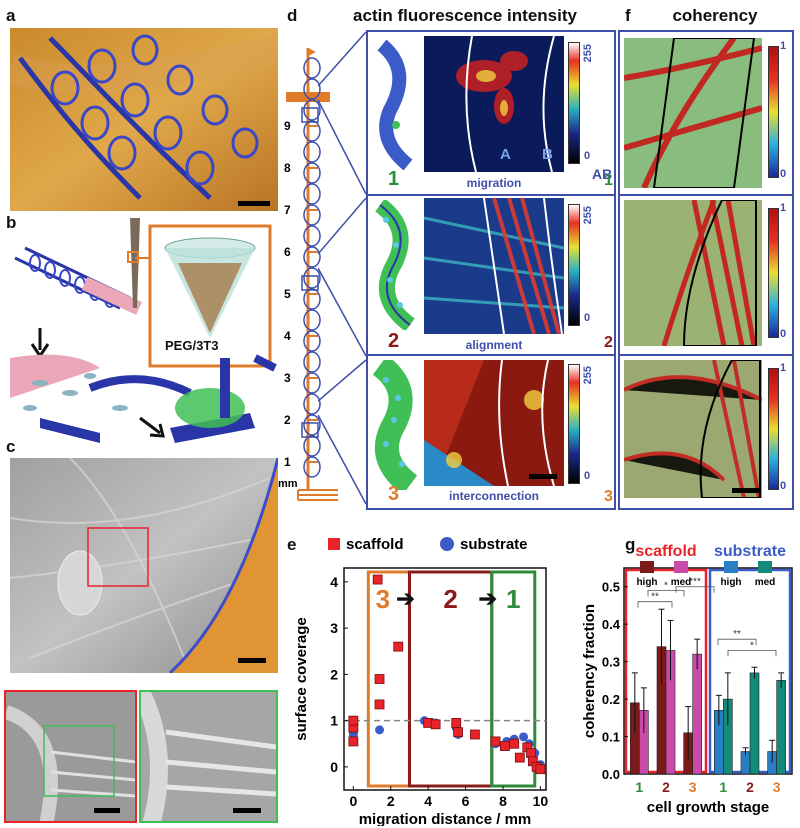 The image size is (800, 828). Describe the element at coordinates (513, 599) in the screenshot. I see `stage-region-label: 1` at that location.